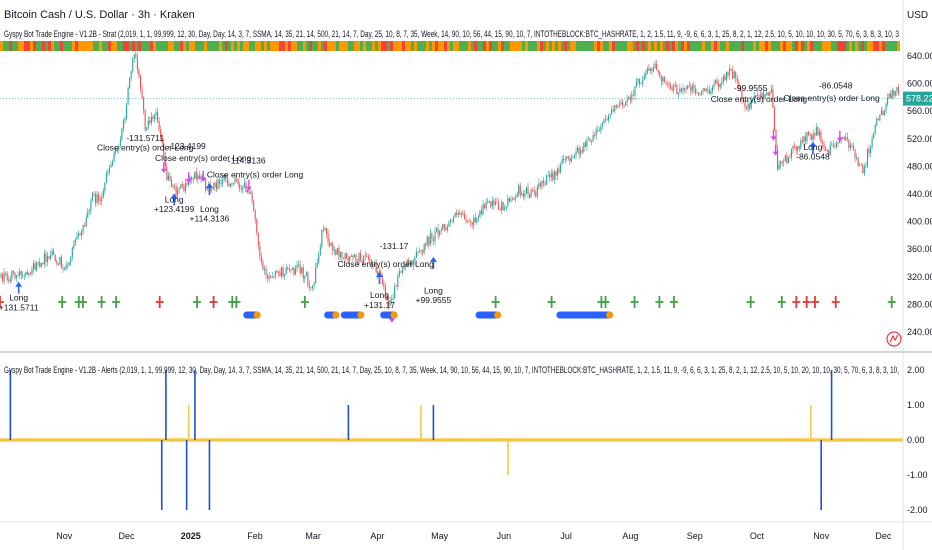 The height and width of the screenshot is (550, 932). What do you see at coordinates (434, 300) in the screenshot?
I see `trade-annotation: +99.9555` at bounding box center [434, 300].